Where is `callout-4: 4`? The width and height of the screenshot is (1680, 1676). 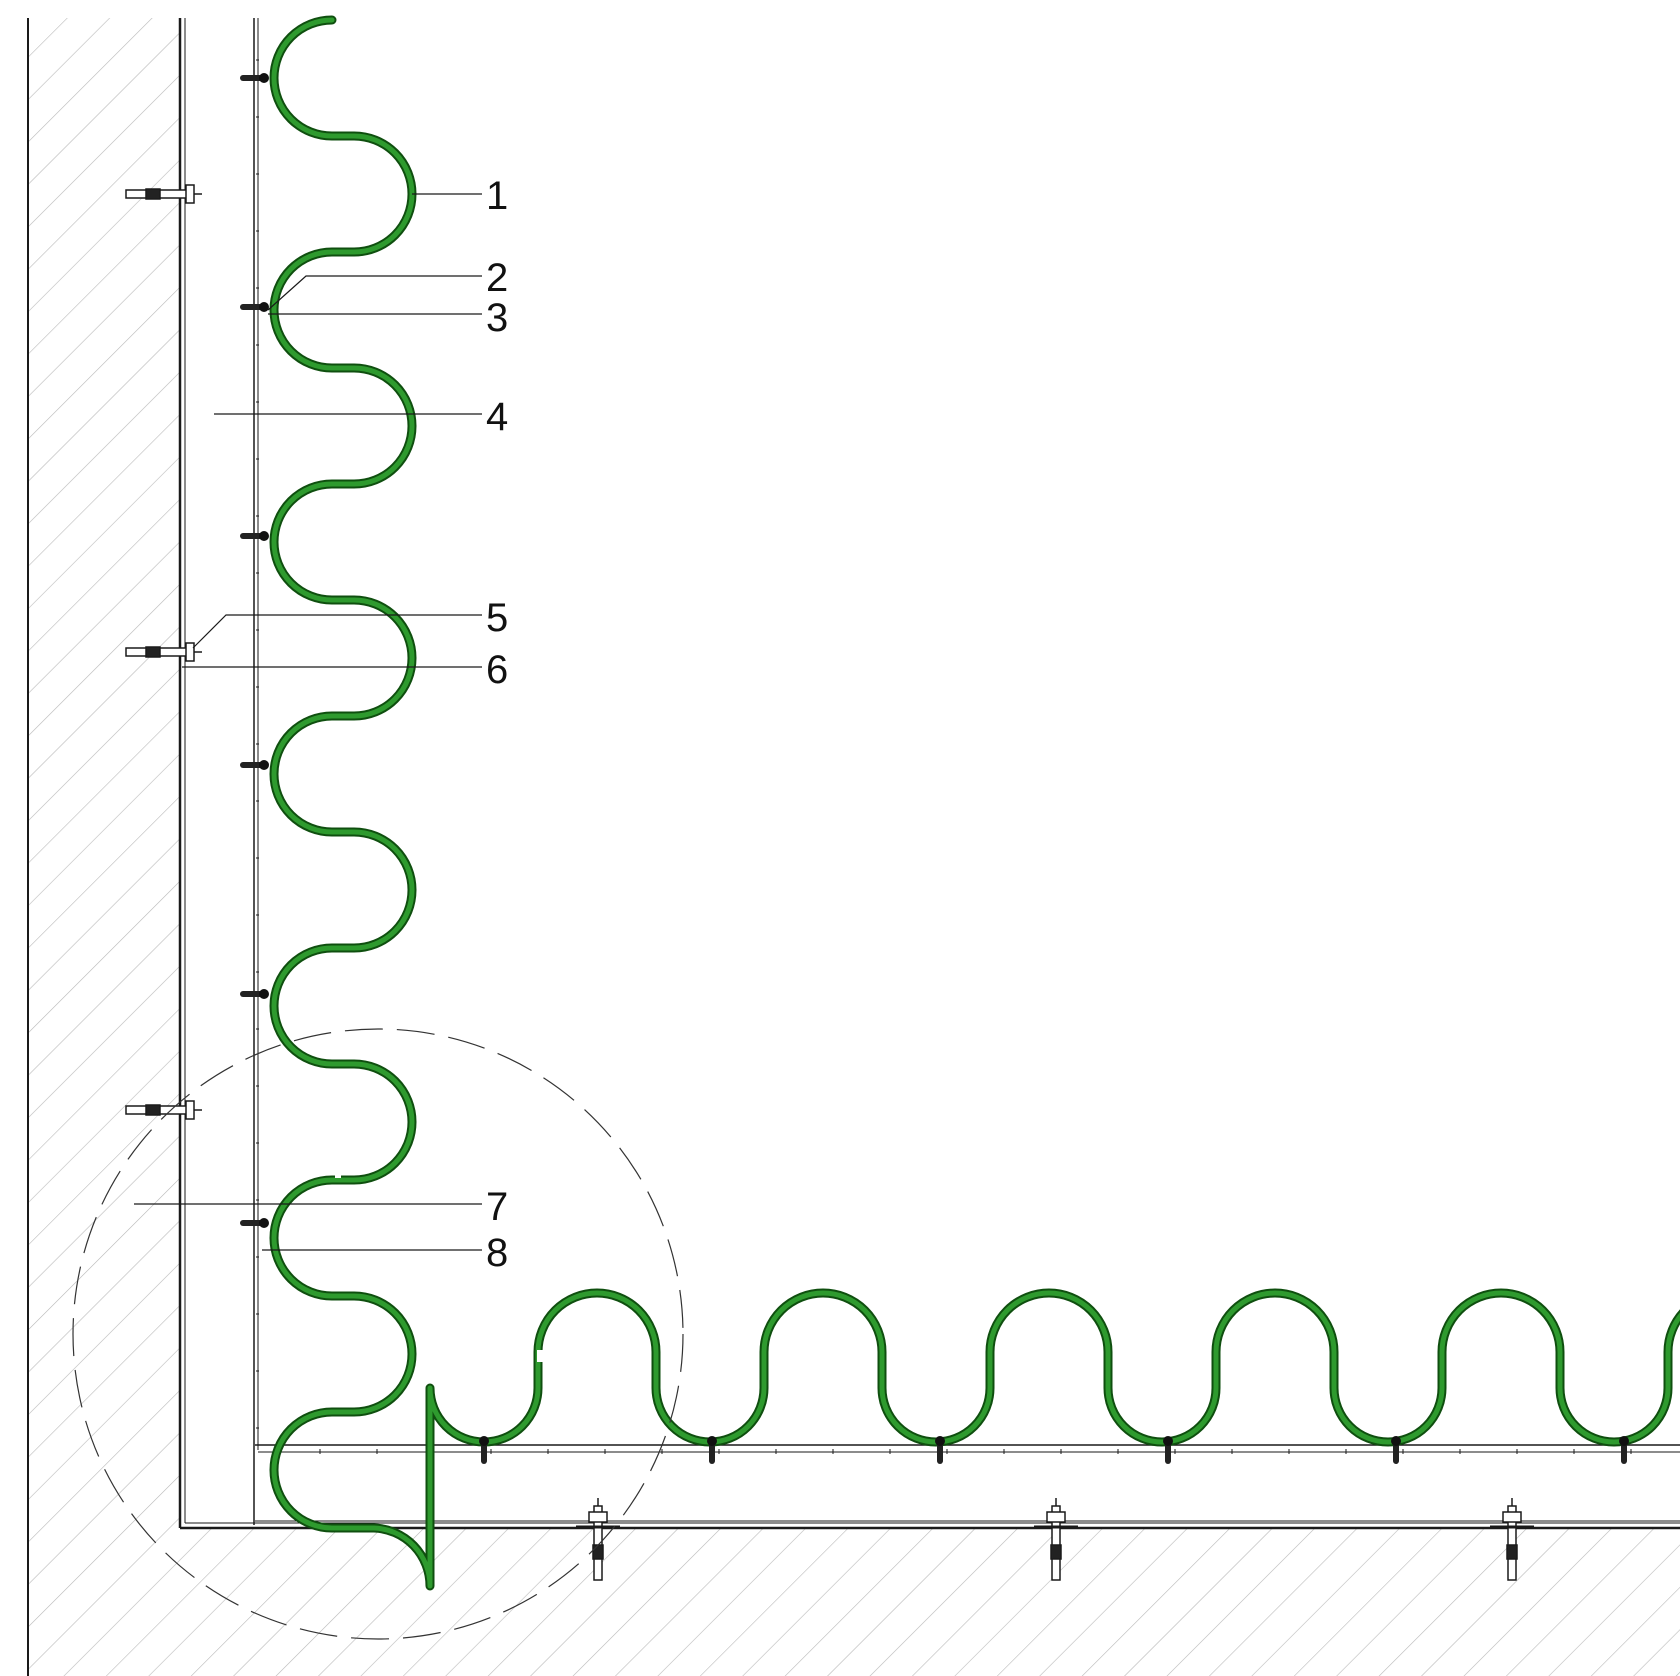
callout-4: 4 is located at coordinates (497, 417).